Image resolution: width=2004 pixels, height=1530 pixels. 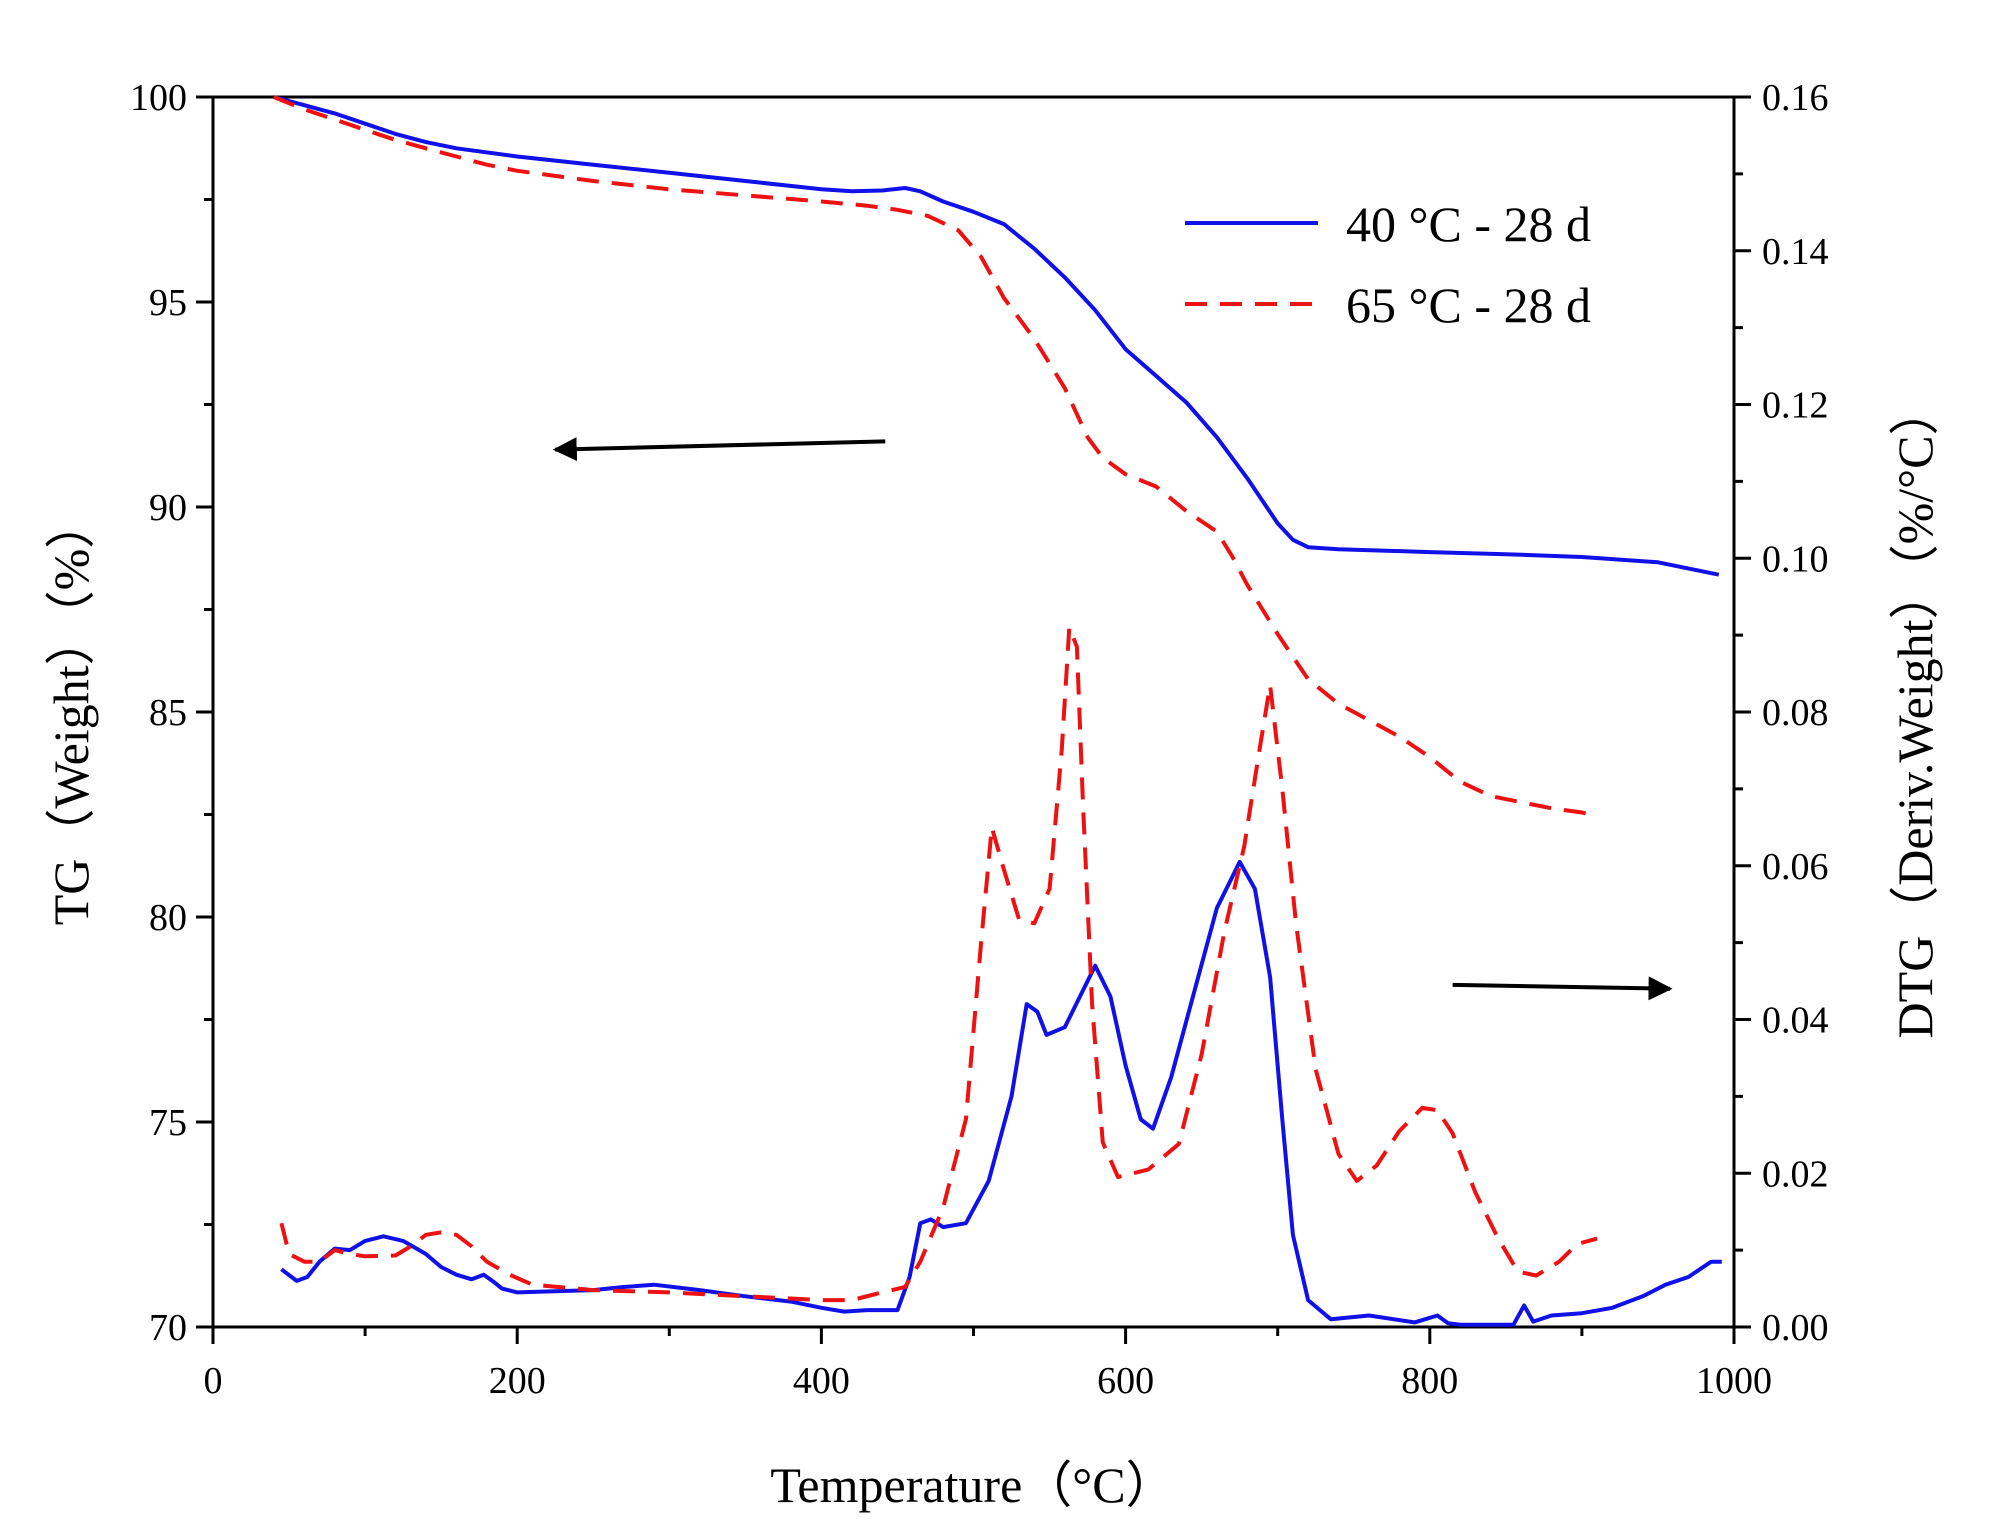 I want to click on x-tick-label: 800, so click(x=1429, y=1381).